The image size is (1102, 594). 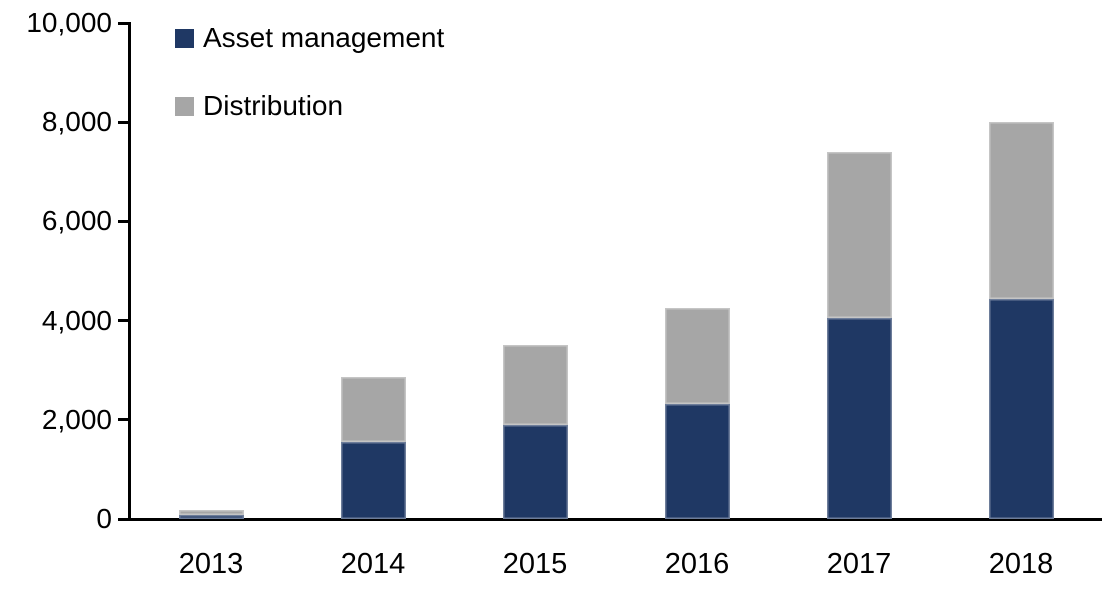 What do you see at coordinates (1021, 409) in the screenshot?
I see `bar-segment-asset-management-2018` at bounding box center [1021, 409].